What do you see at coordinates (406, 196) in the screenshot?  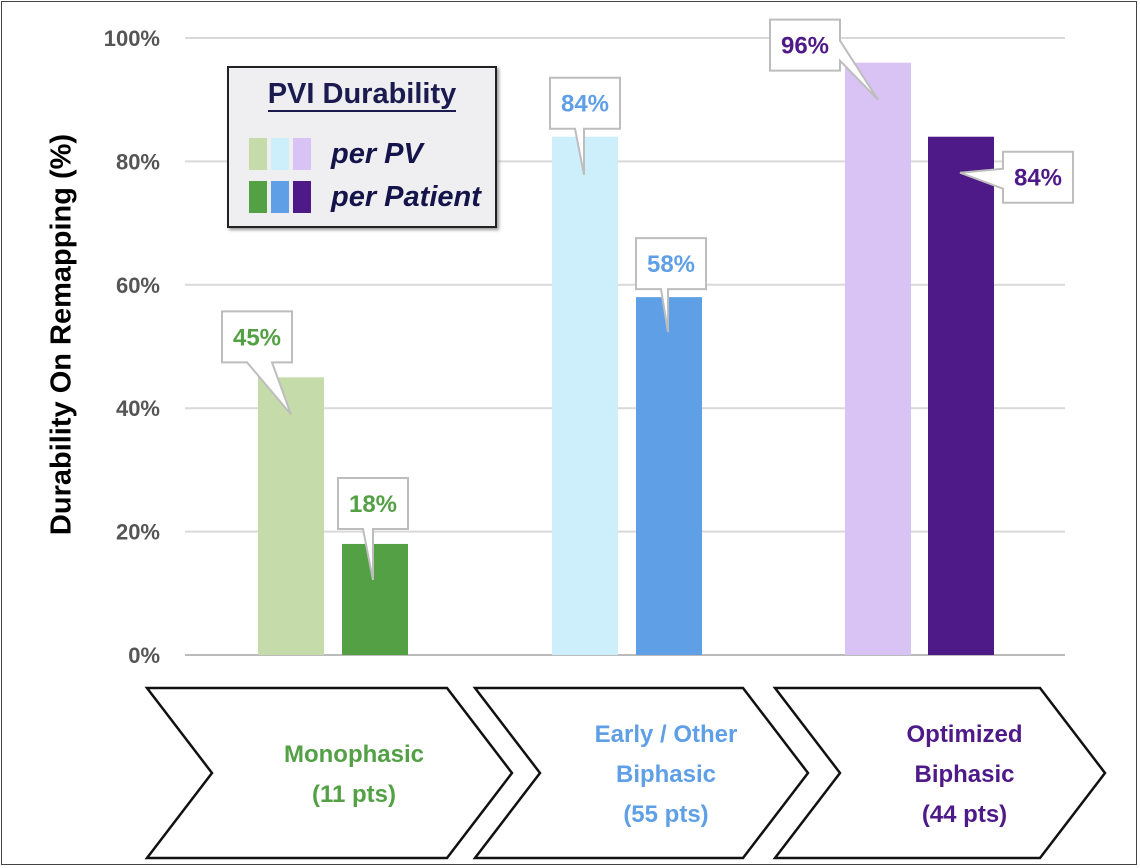 I see `legend-label: per Patient` at bounding box center [406, 196].